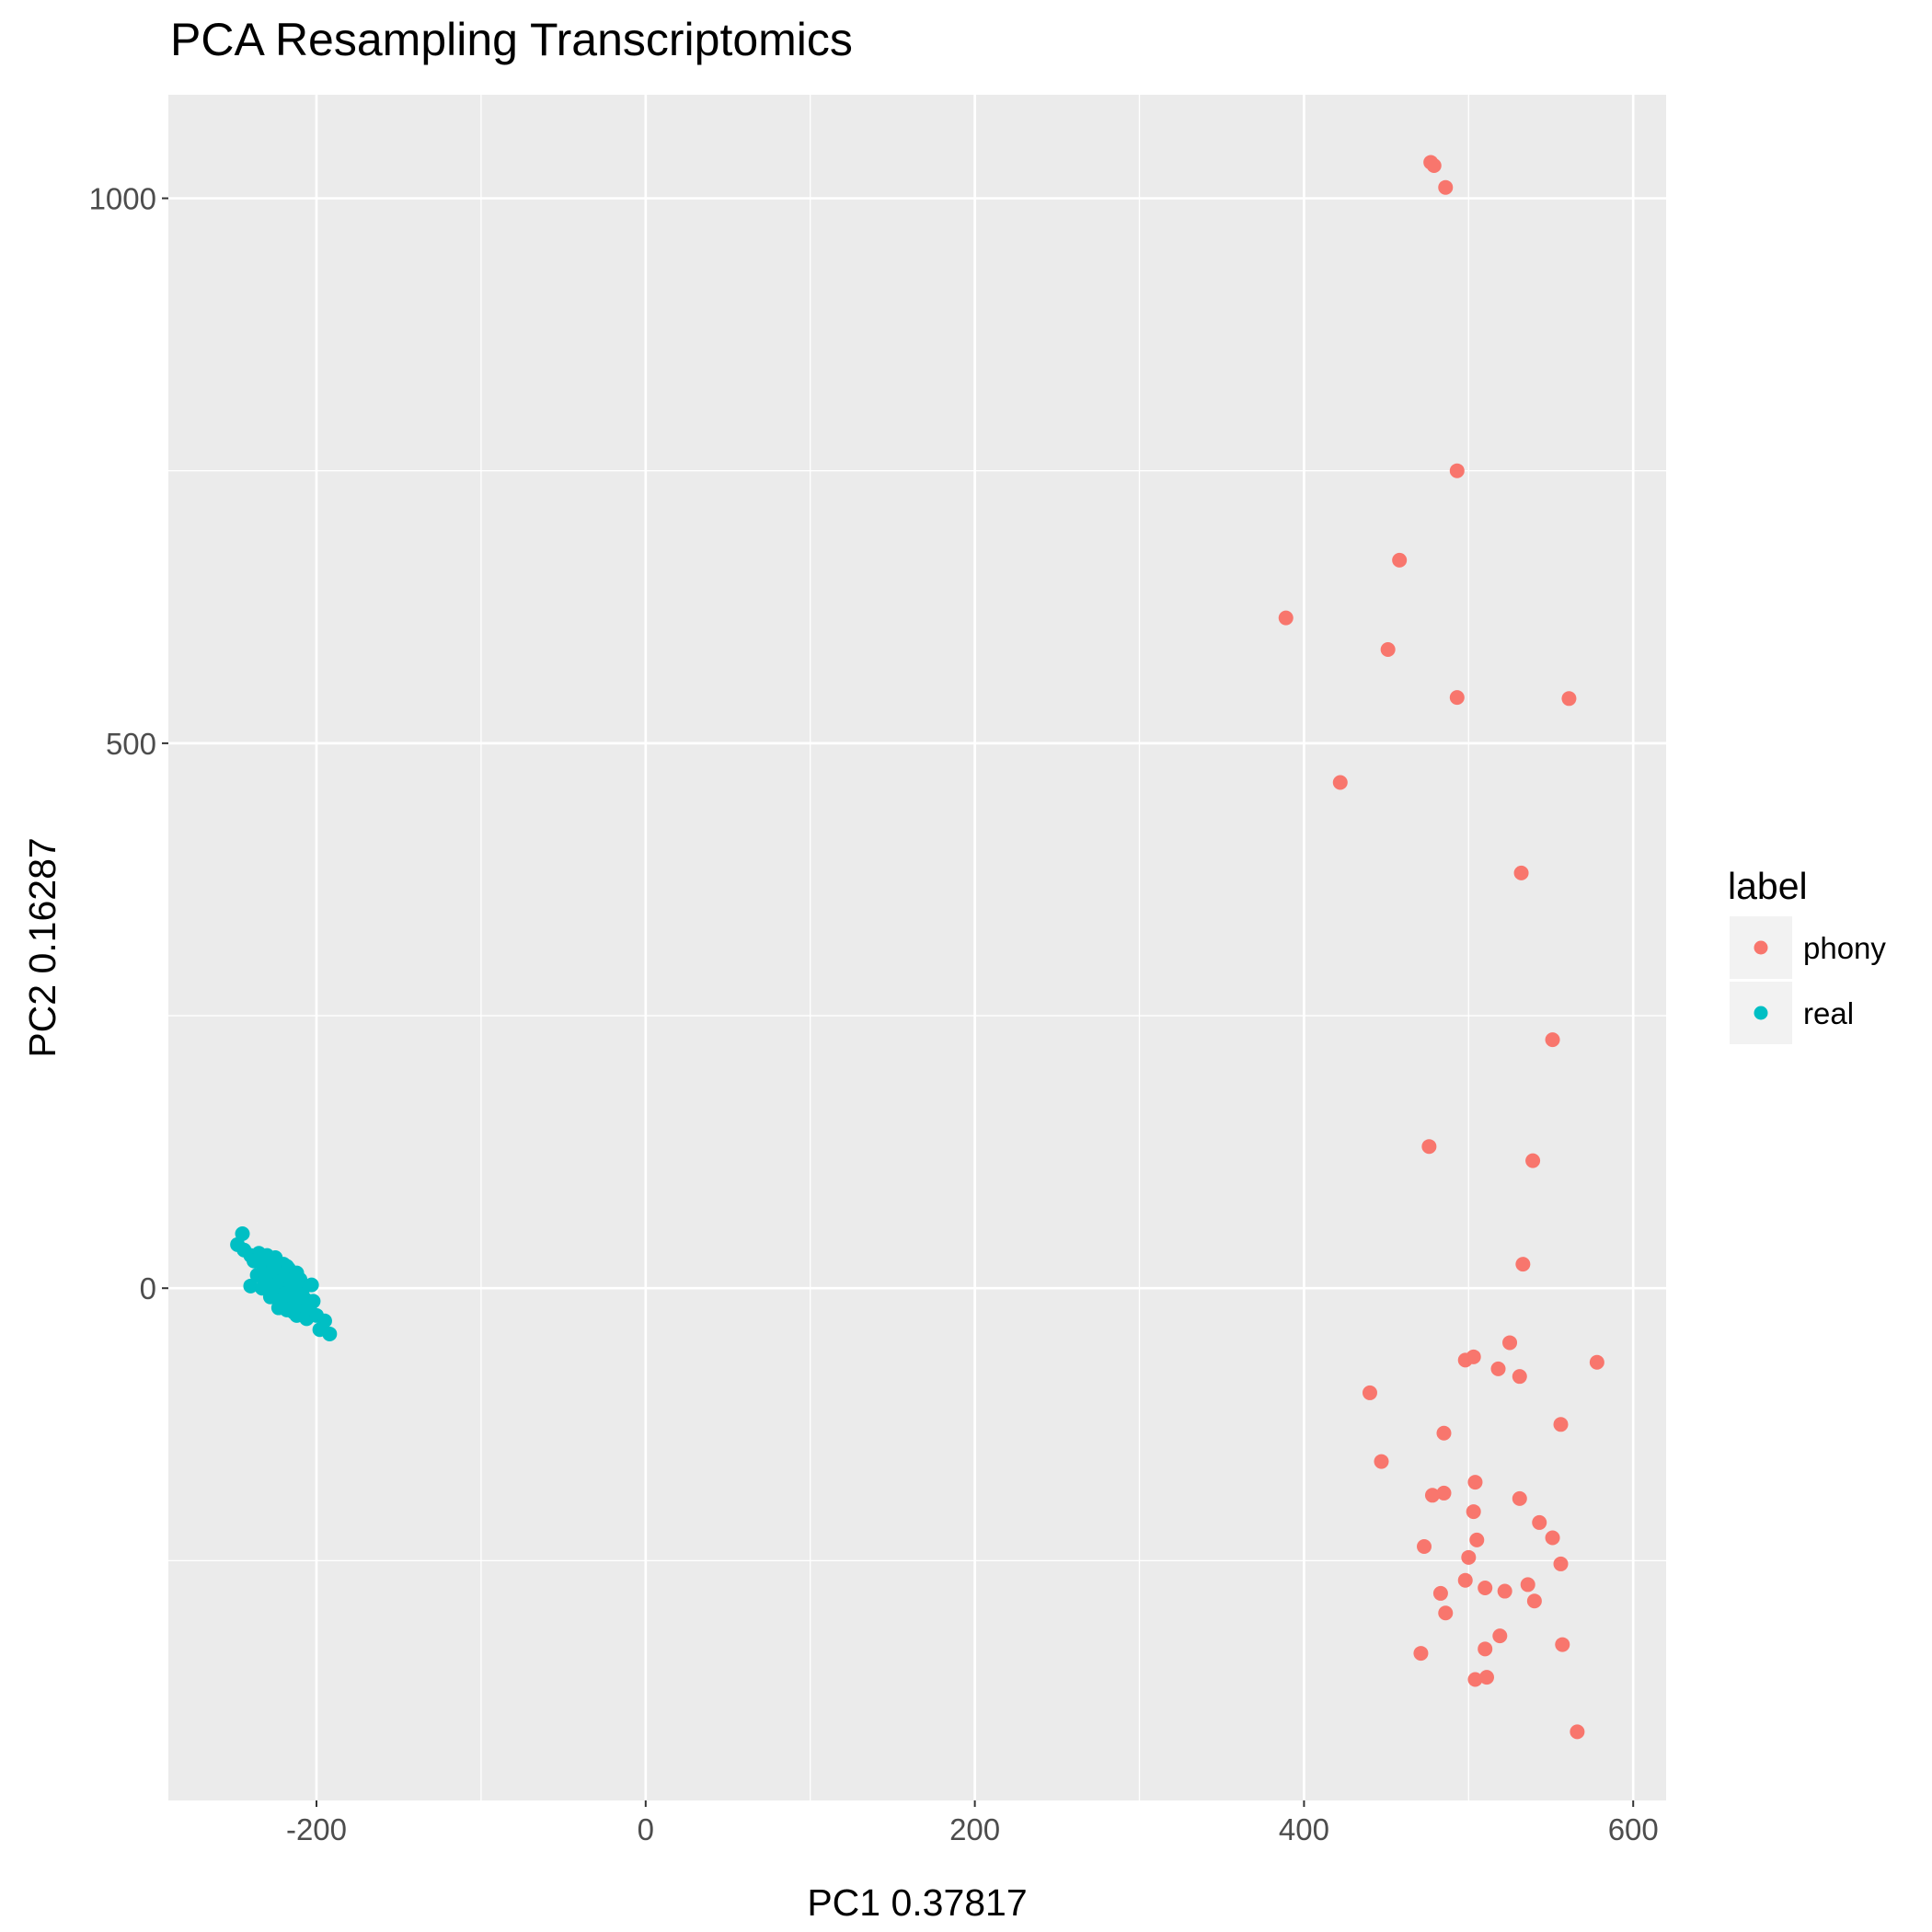 This screenshot has height=1932, width=1932. Describe the element at coordinates (511, 39) in the screenshot. I see `chart-title: PCA Resampling Transcriptomics` at that location.